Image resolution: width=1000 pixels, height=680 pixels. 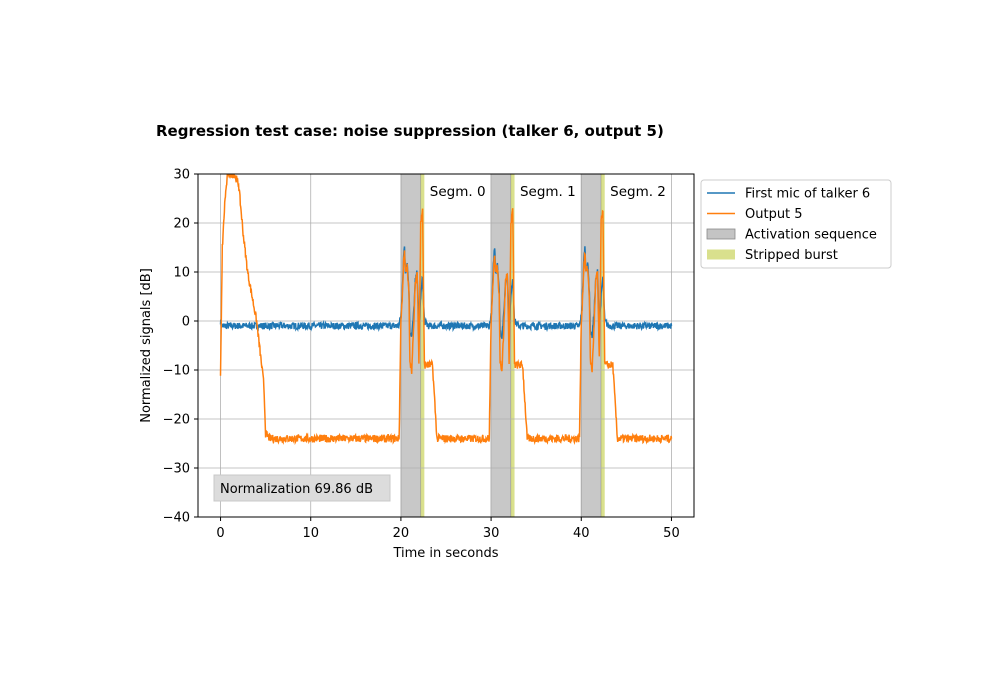 I want to click on normalization-annotation: Normalization 69.86 dB, so click(x=302, y=488).